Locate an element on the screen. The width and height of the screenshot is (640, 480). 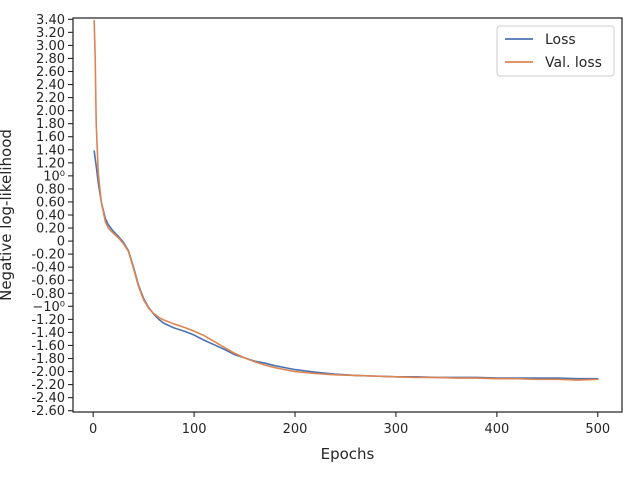
y-axis-label: Negative log-likelihood is located at coordinates (7, 215).